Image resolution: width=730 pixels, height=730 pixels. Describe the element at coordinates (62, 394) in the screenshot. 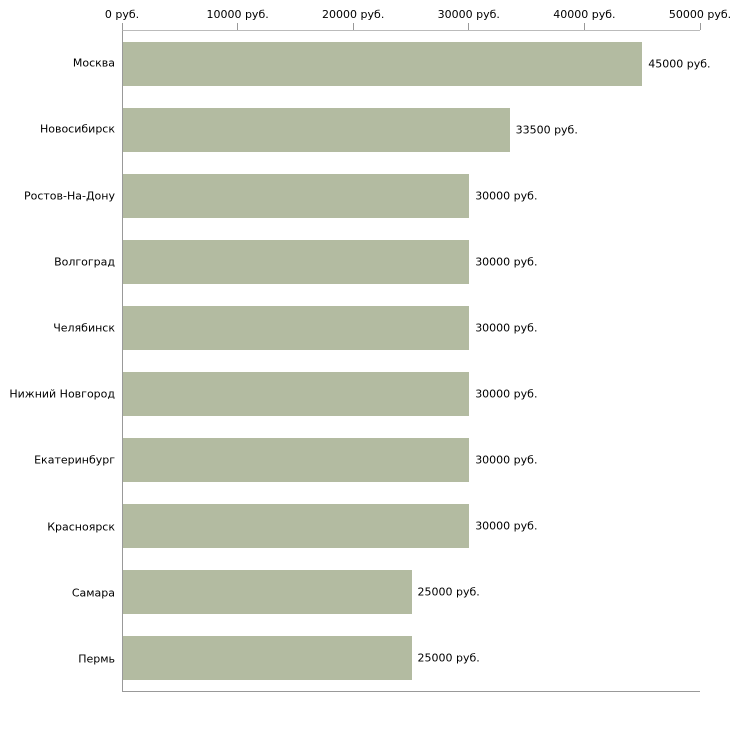

I see `category-label: Нижний Новгород` at that location.